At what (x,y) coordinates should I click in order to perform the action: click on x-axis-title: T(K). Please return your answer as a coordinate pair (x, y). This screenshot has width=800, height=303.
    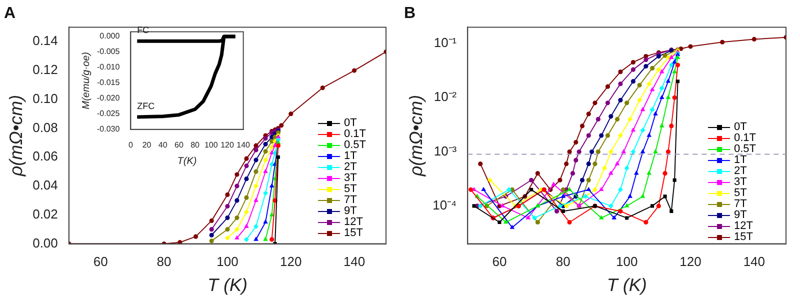
    Looking at the image, I should click on (187, 161).